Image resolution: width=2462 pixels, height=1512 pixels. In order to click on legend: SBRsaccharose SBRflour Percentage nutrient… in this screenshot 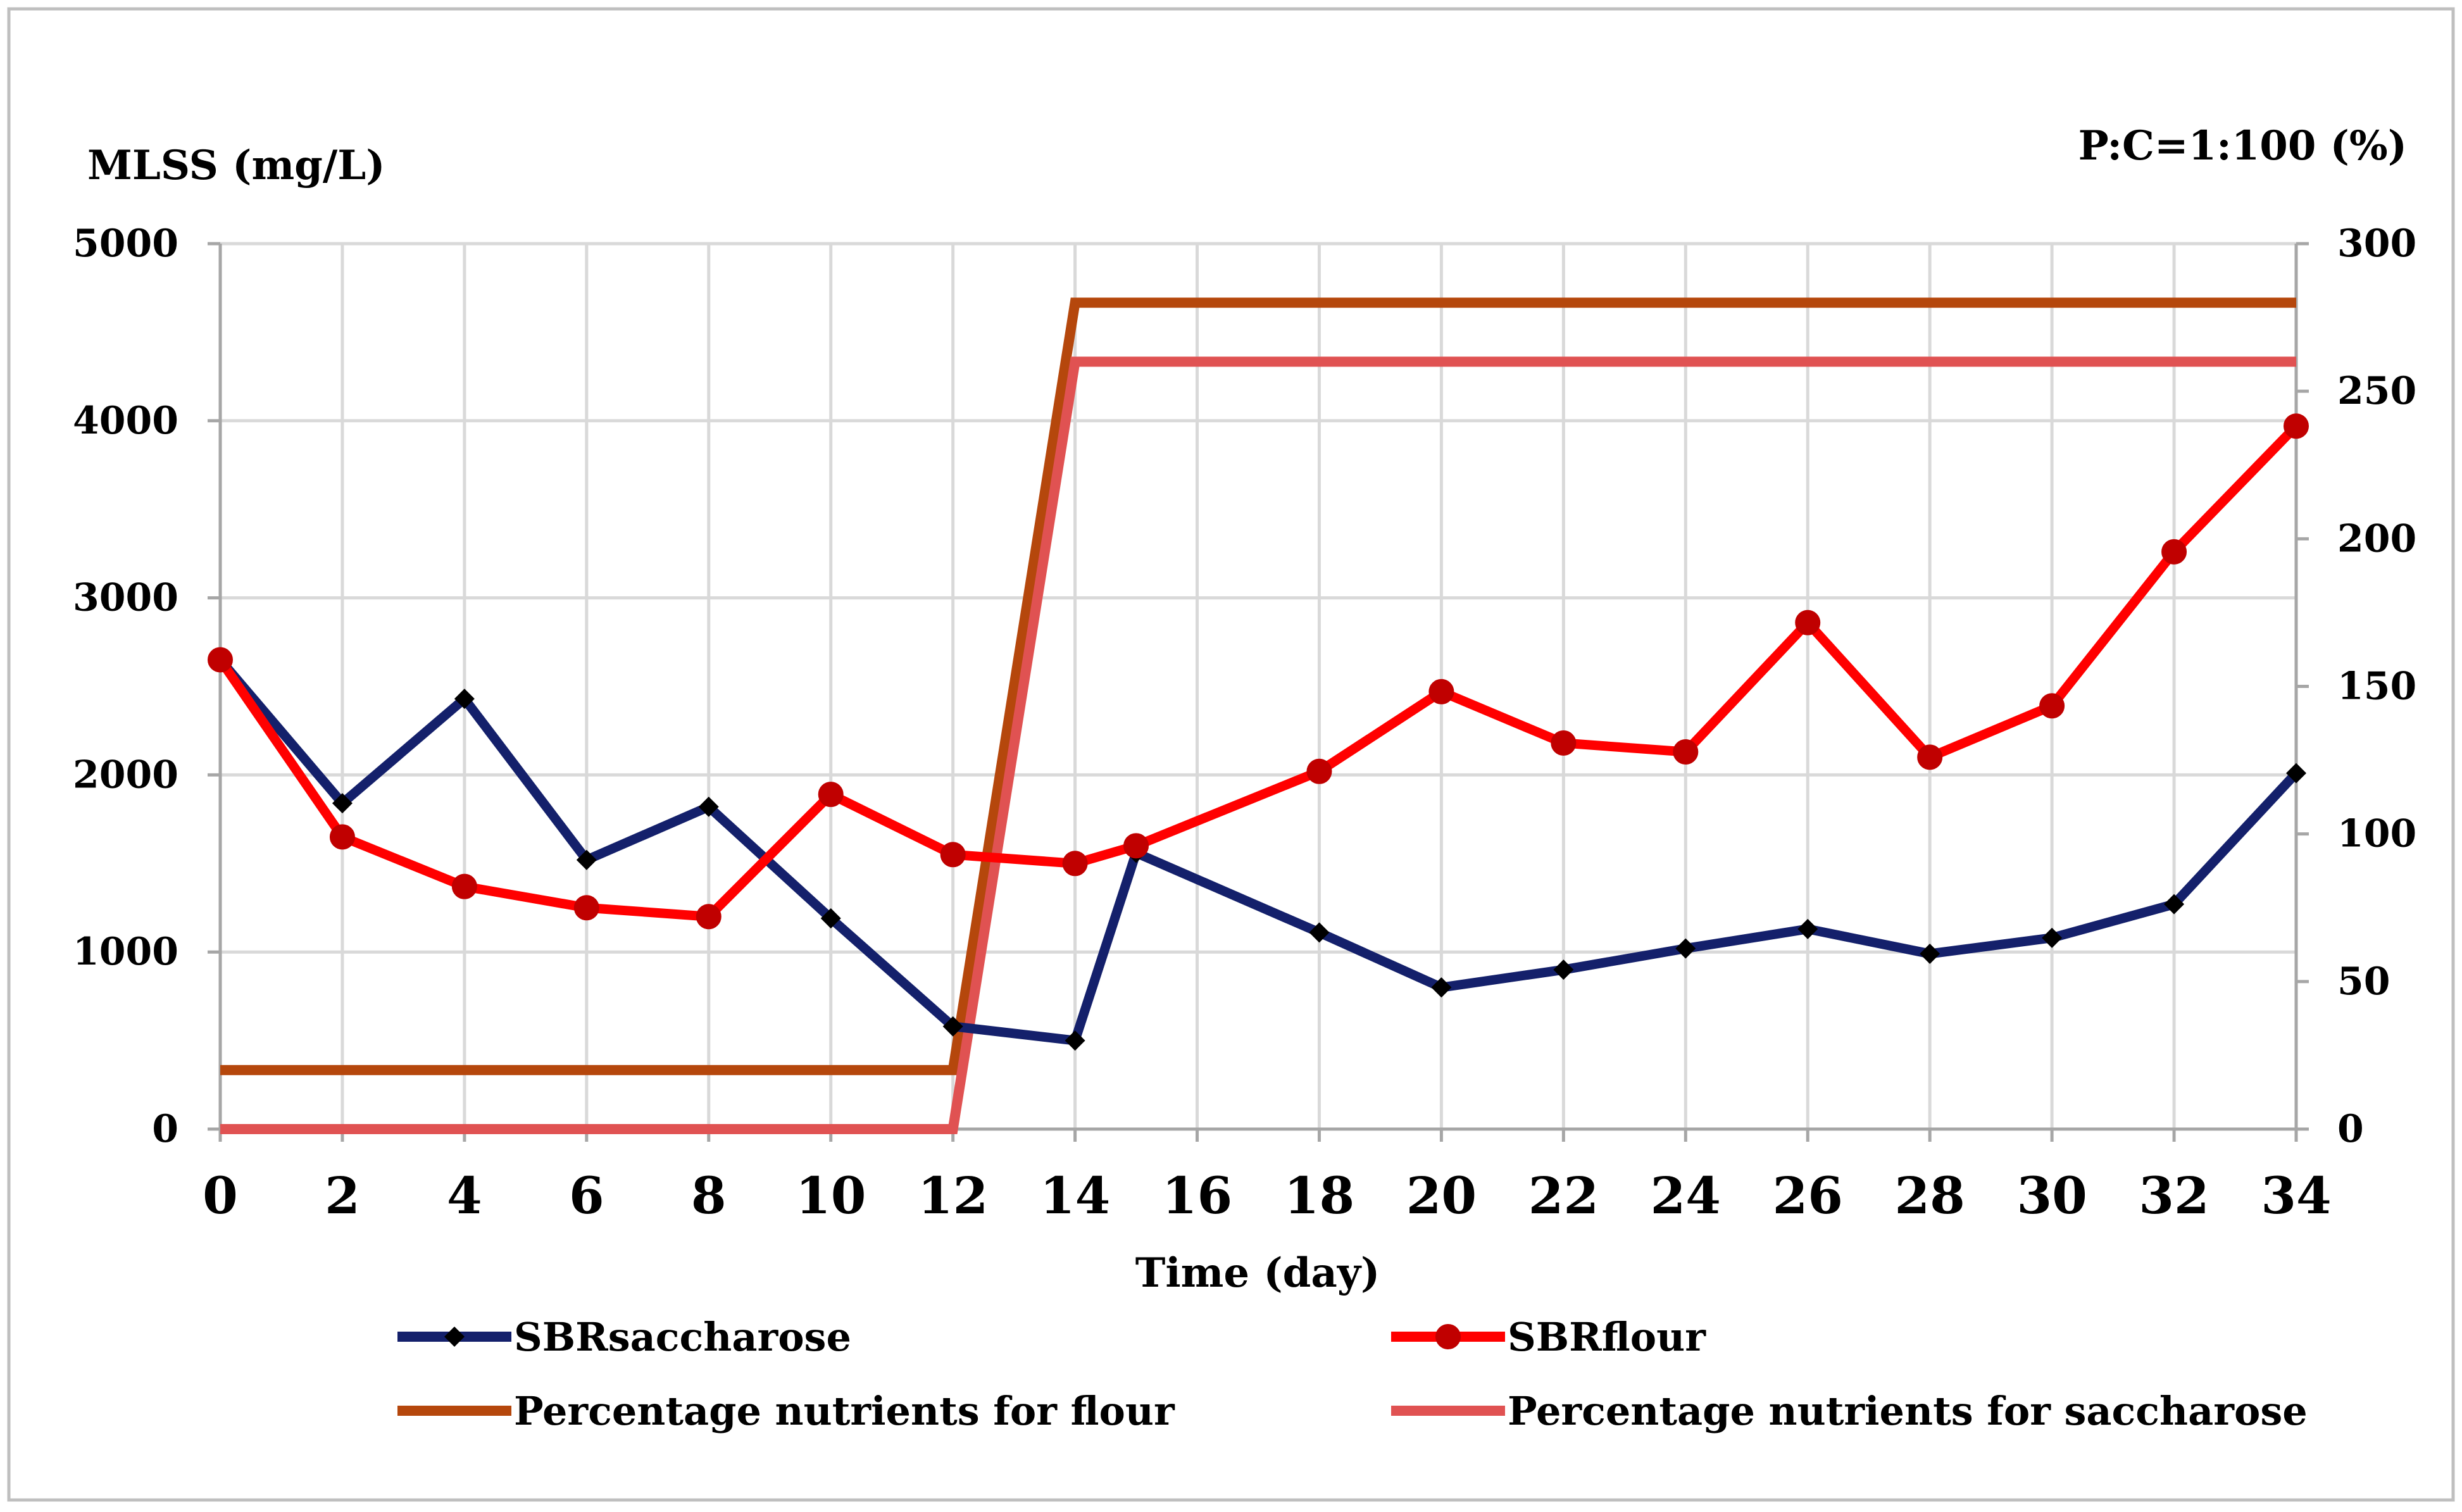, I will do `click(1352, 1374)`.